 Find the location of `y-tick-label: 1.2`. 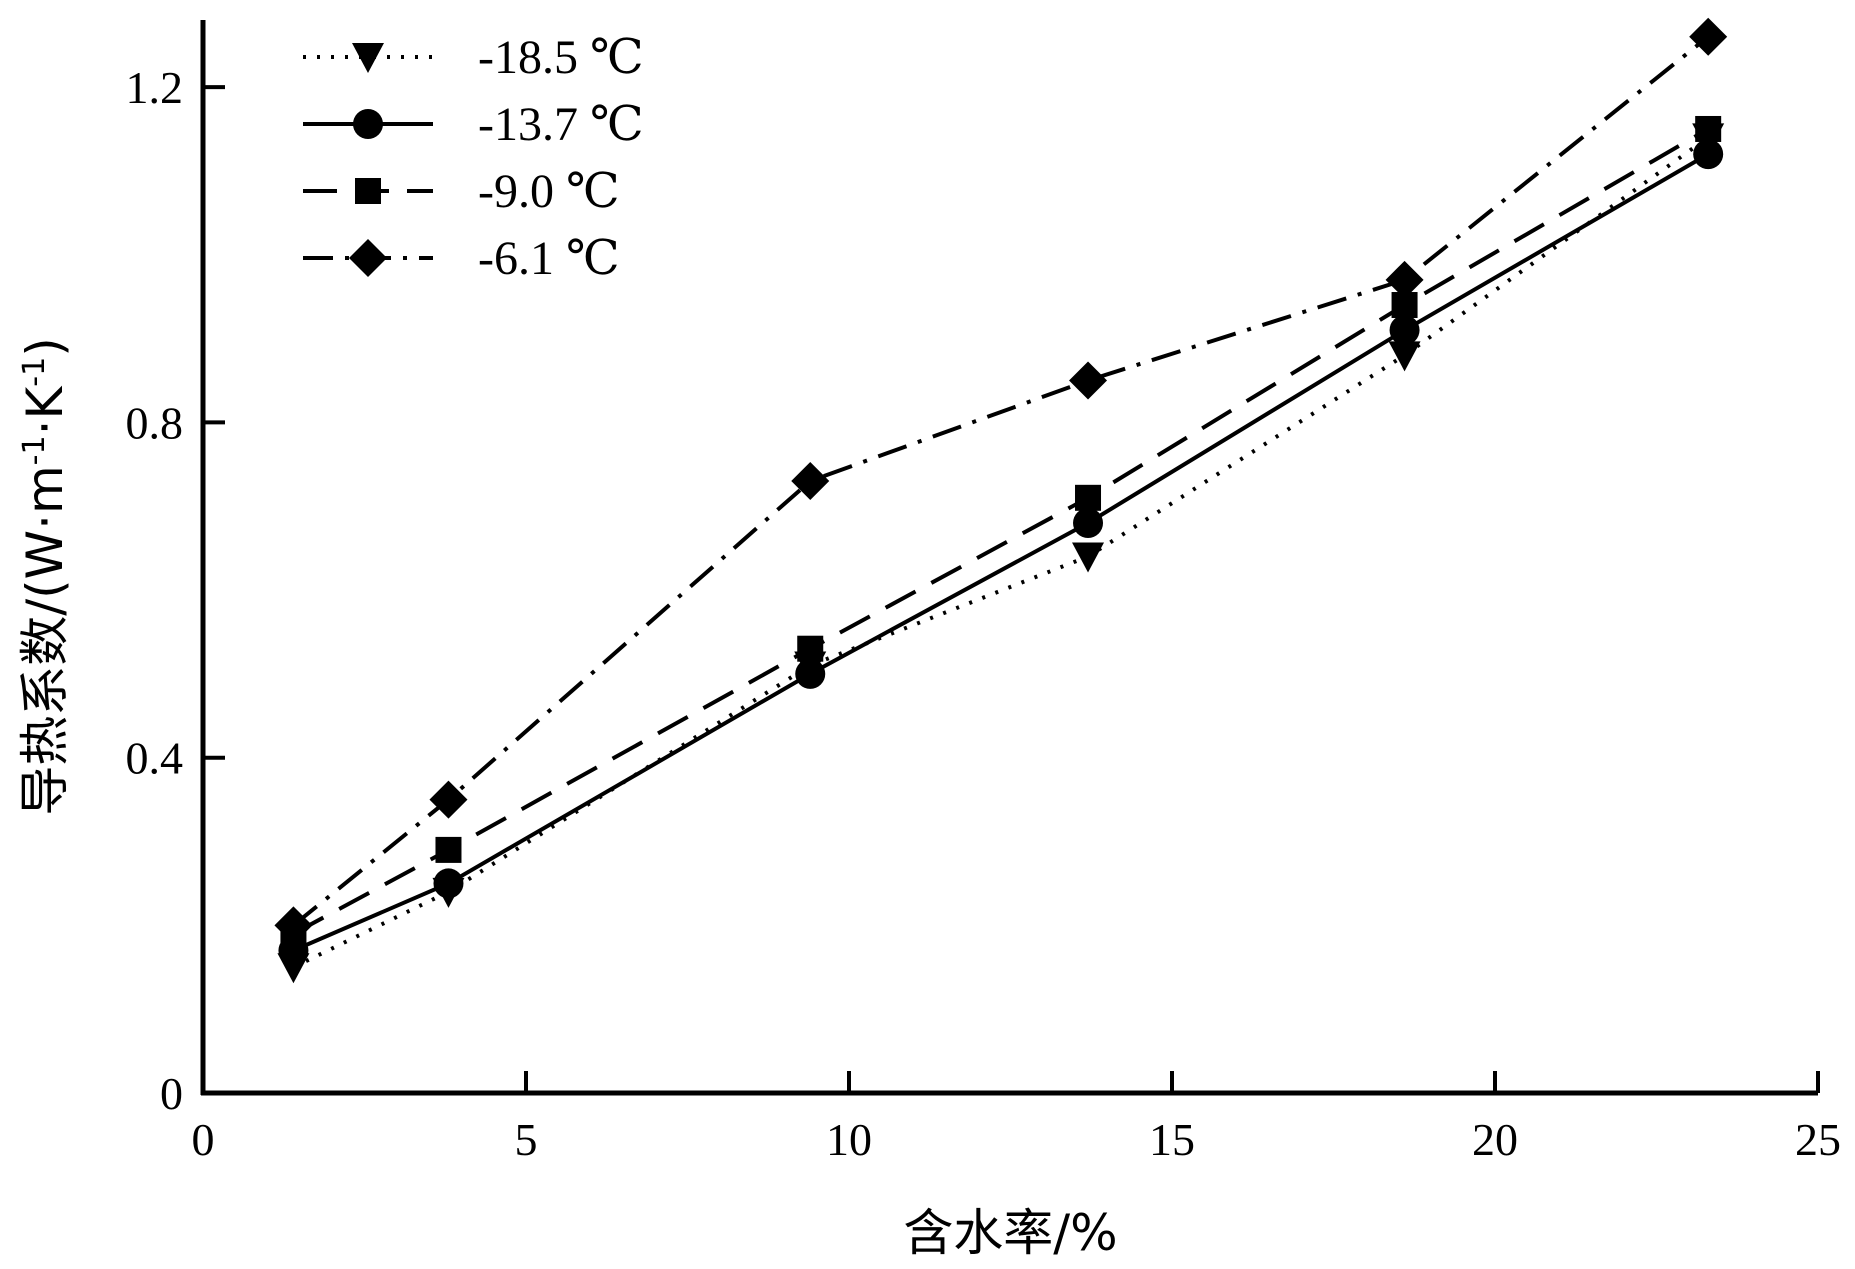

y-tick-label: 1.2 is located at coordinates (155, 87).